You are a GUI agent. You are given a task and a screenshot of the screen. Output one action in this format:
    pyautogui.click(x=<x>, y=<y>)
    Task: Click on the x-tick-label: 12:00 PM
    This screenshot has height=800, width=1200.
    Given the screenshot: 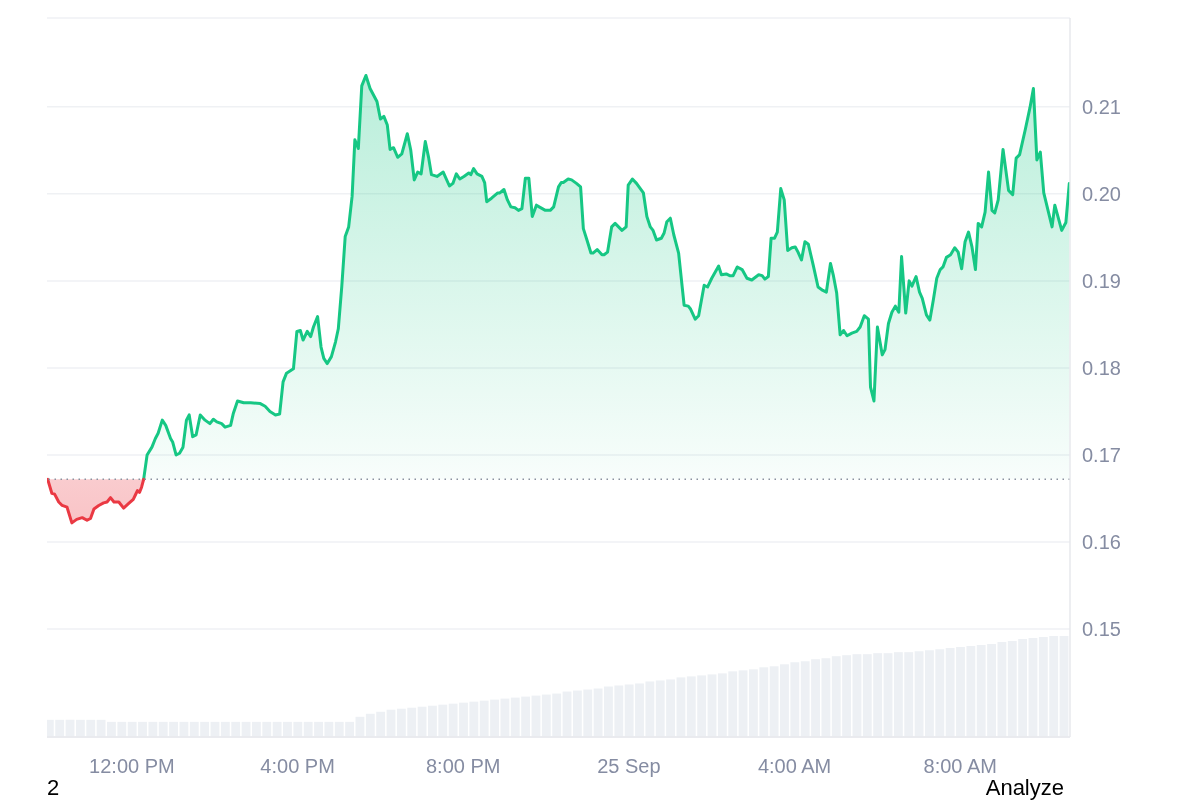 What is the action you would take?
    pyautogui.click(x=132, y=766)
    